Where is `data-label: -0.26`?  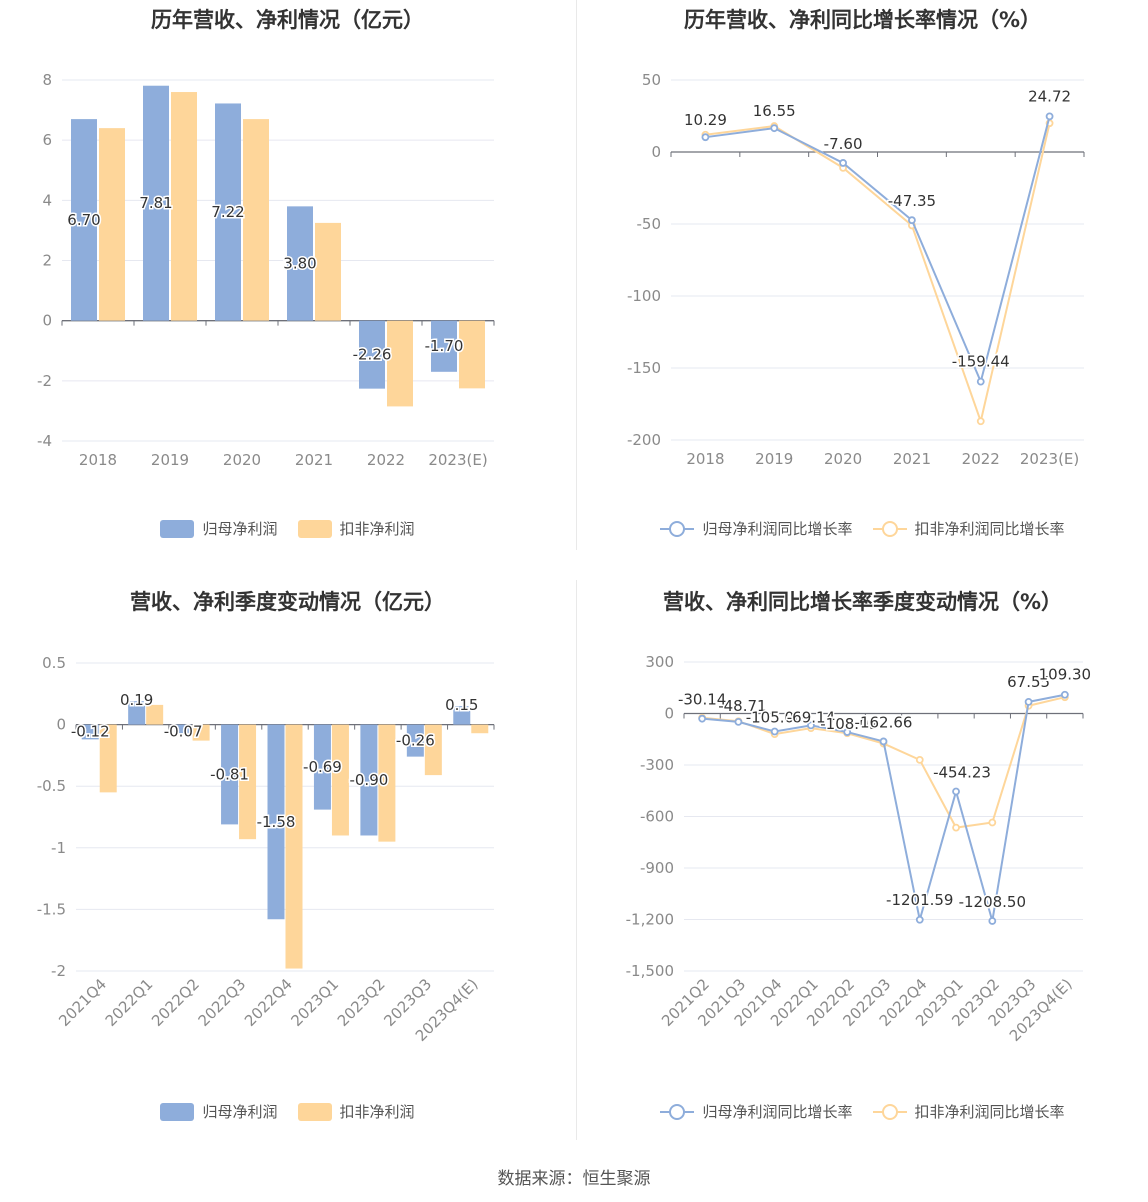
data-label: -0.26 is located at coordinates (415, 741).